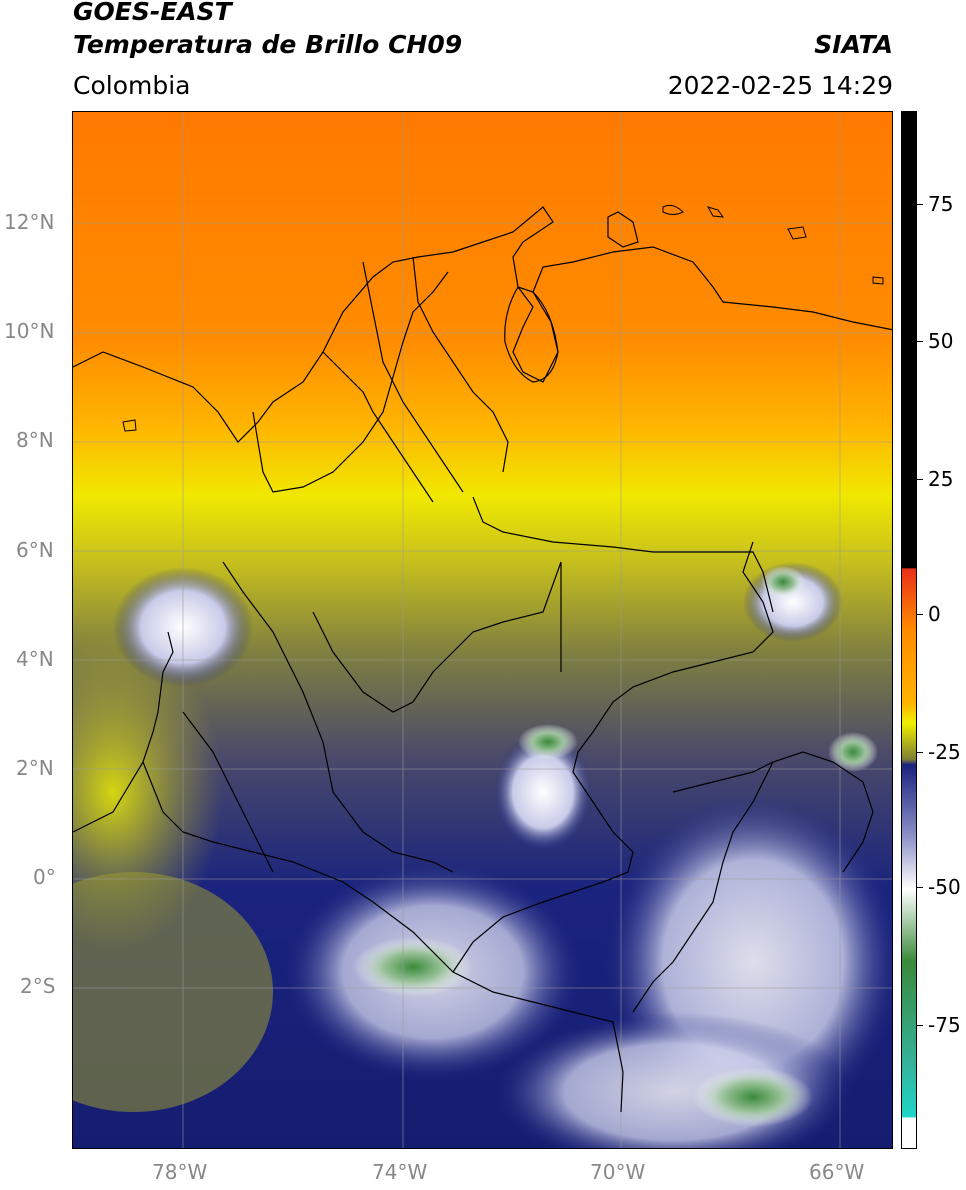 The image size is (966, 1190). I want to click on colorbar-label-75: 75, so click(941, 204).